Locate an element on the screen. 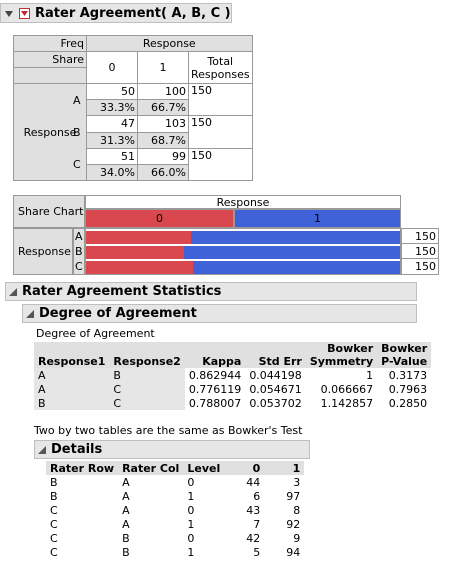 Image resolution: width=452 pixels, height=570 pixels. hdr-bowker-symmetry: Bowker Symmetry is located at coordinates (341, 355).